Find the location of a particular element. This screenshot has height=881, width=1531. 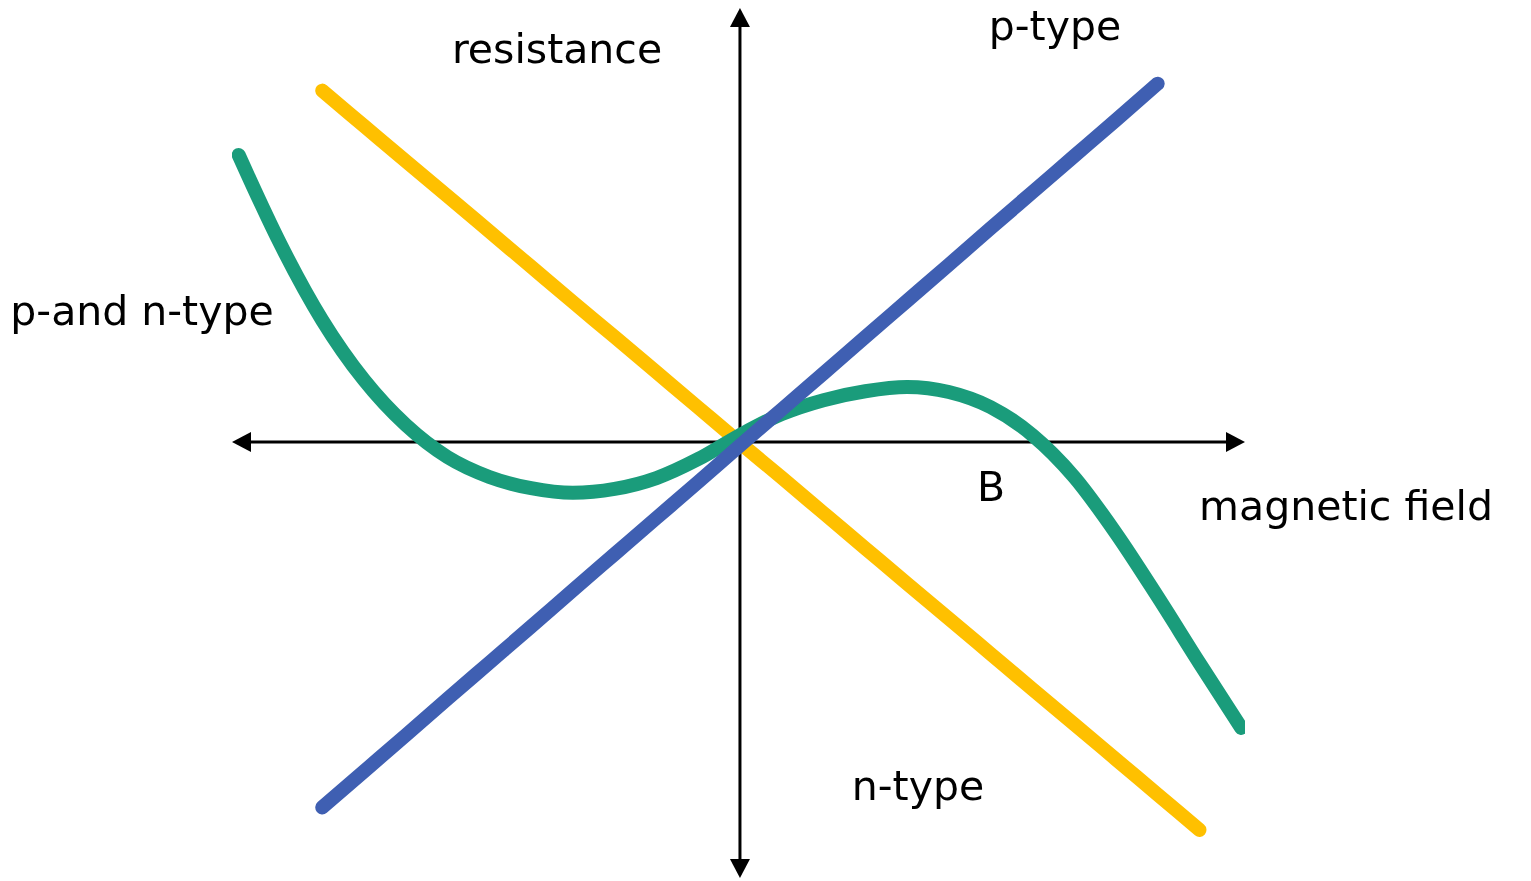

series-label: p-and n-type is located at coordinates (142, 311).